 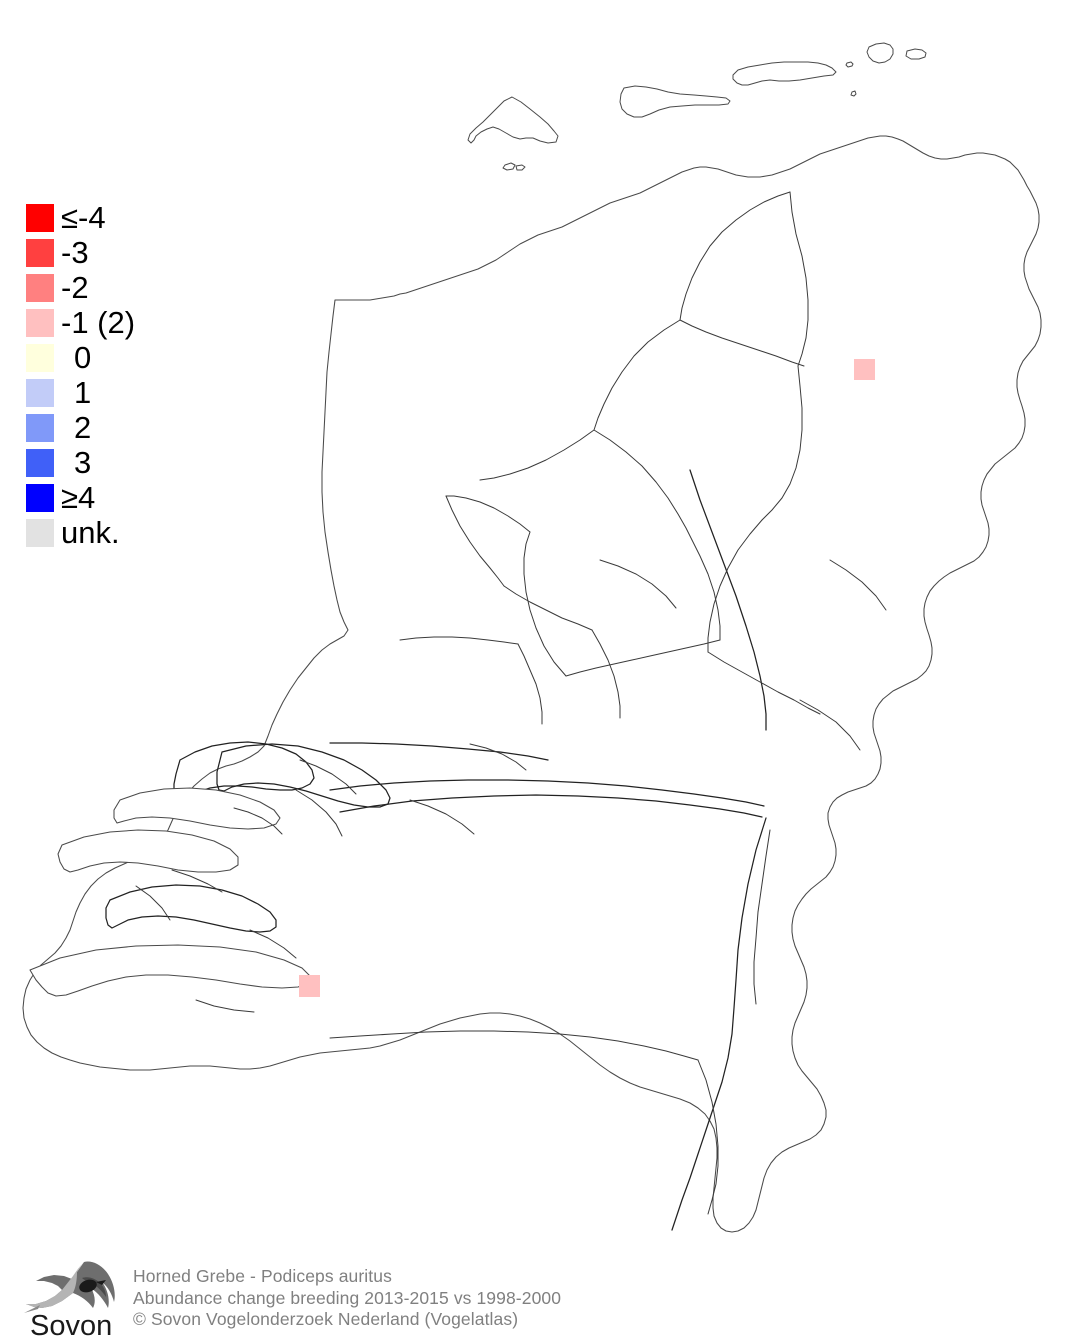 What do you see at coordinates (520, 167) in the screenshot?
I see `island-small-nh` at bounding box center [520, 167].